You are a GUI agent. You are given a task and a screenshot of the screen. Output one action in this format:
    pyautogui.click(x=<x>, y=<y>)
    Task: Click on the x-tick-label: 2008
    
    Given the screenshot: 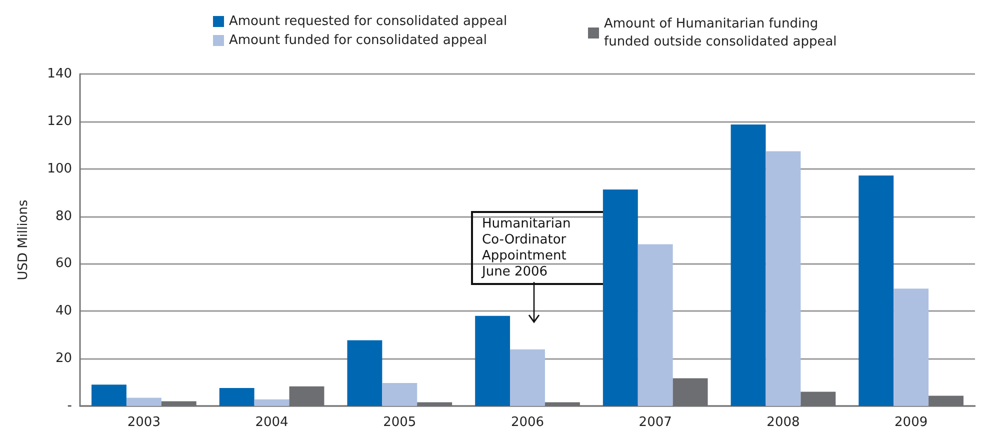 What is the action you would take?
    pyautogui.click(x=783, y=422)
    